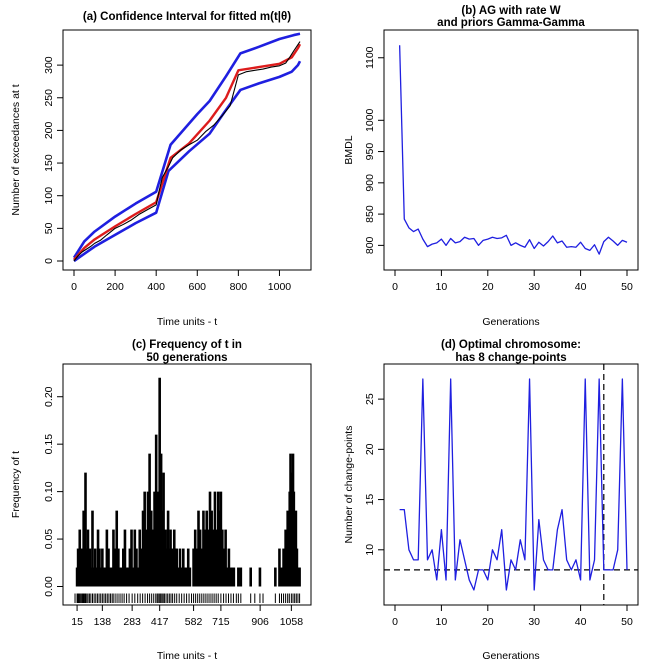 The image size is (664, 669). What do you see at coordinates (370, 550) in the screenshot?
I see `y-tick-label: 10` at bounding box center [370, 550].